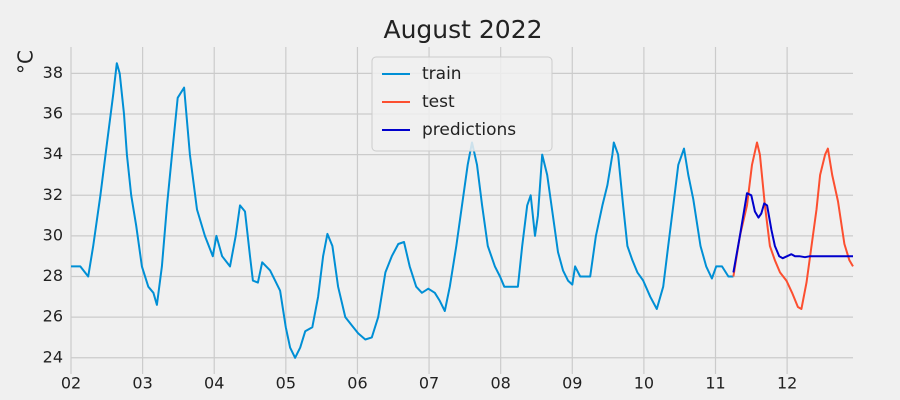  What do you see at coordinates (53, 72) in the screenshot?
I see `y-tick-label: 38` at bounding box center [53, 72].